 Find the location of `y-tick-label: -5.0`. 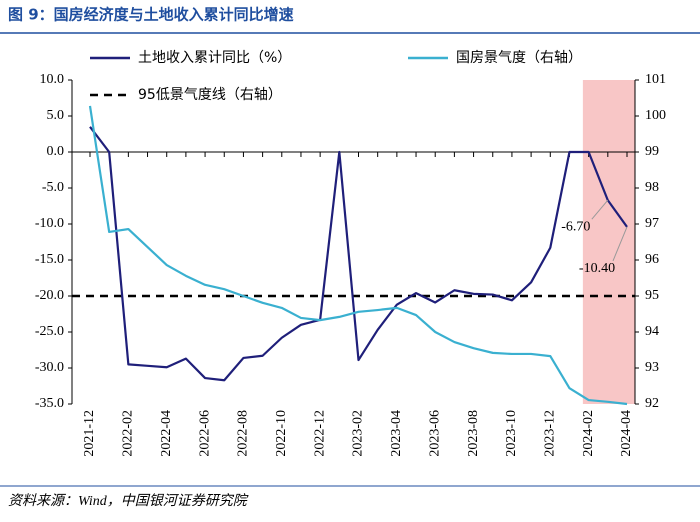

y-tick-label: -5.0 is located at coordinates (53, 187).